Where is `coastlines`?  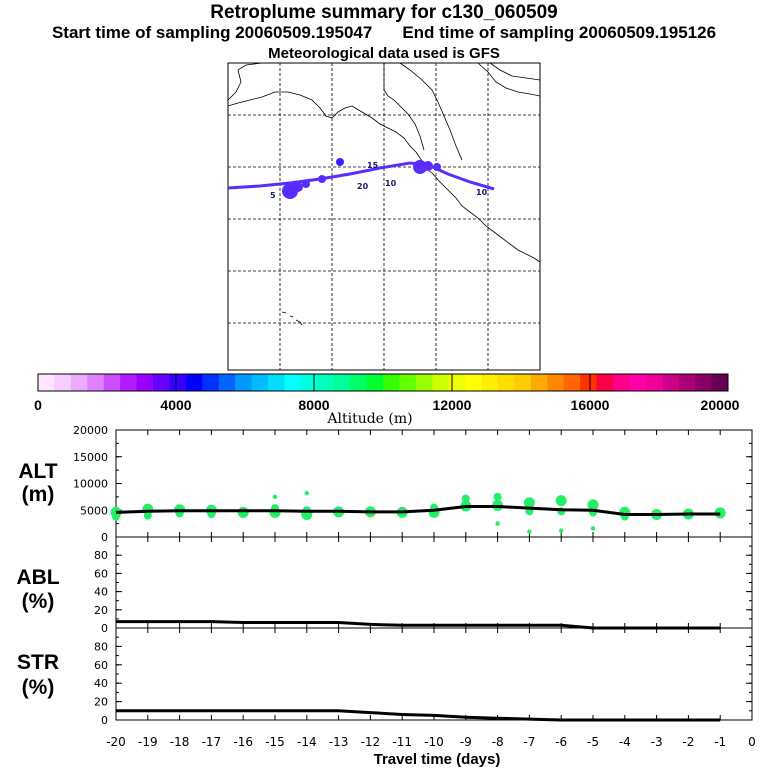
coastlines is located at coordinates (384, 194).